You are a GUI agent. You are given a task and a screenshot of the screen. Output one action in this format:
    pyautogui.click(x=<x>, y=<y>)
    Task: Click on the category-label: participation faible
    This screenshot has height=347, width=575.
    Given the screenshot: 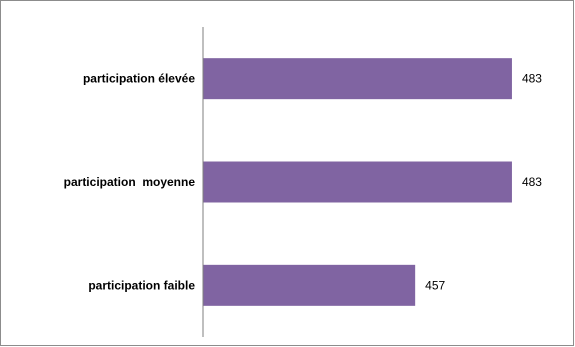 What is the action you would take?
    pyautogui.click(x=141, y=285)
    